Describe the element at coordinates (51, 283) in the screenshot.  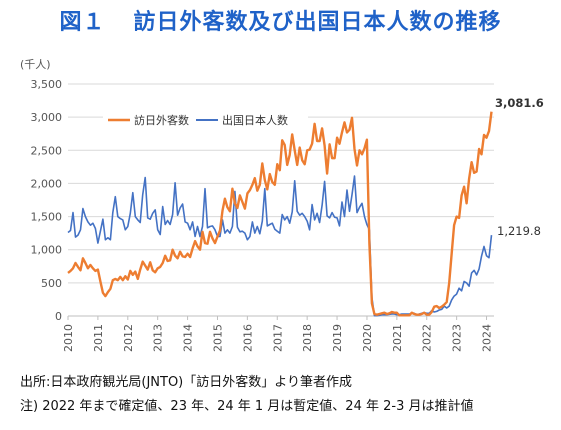
I see `y-tick-label: 500` at that location.